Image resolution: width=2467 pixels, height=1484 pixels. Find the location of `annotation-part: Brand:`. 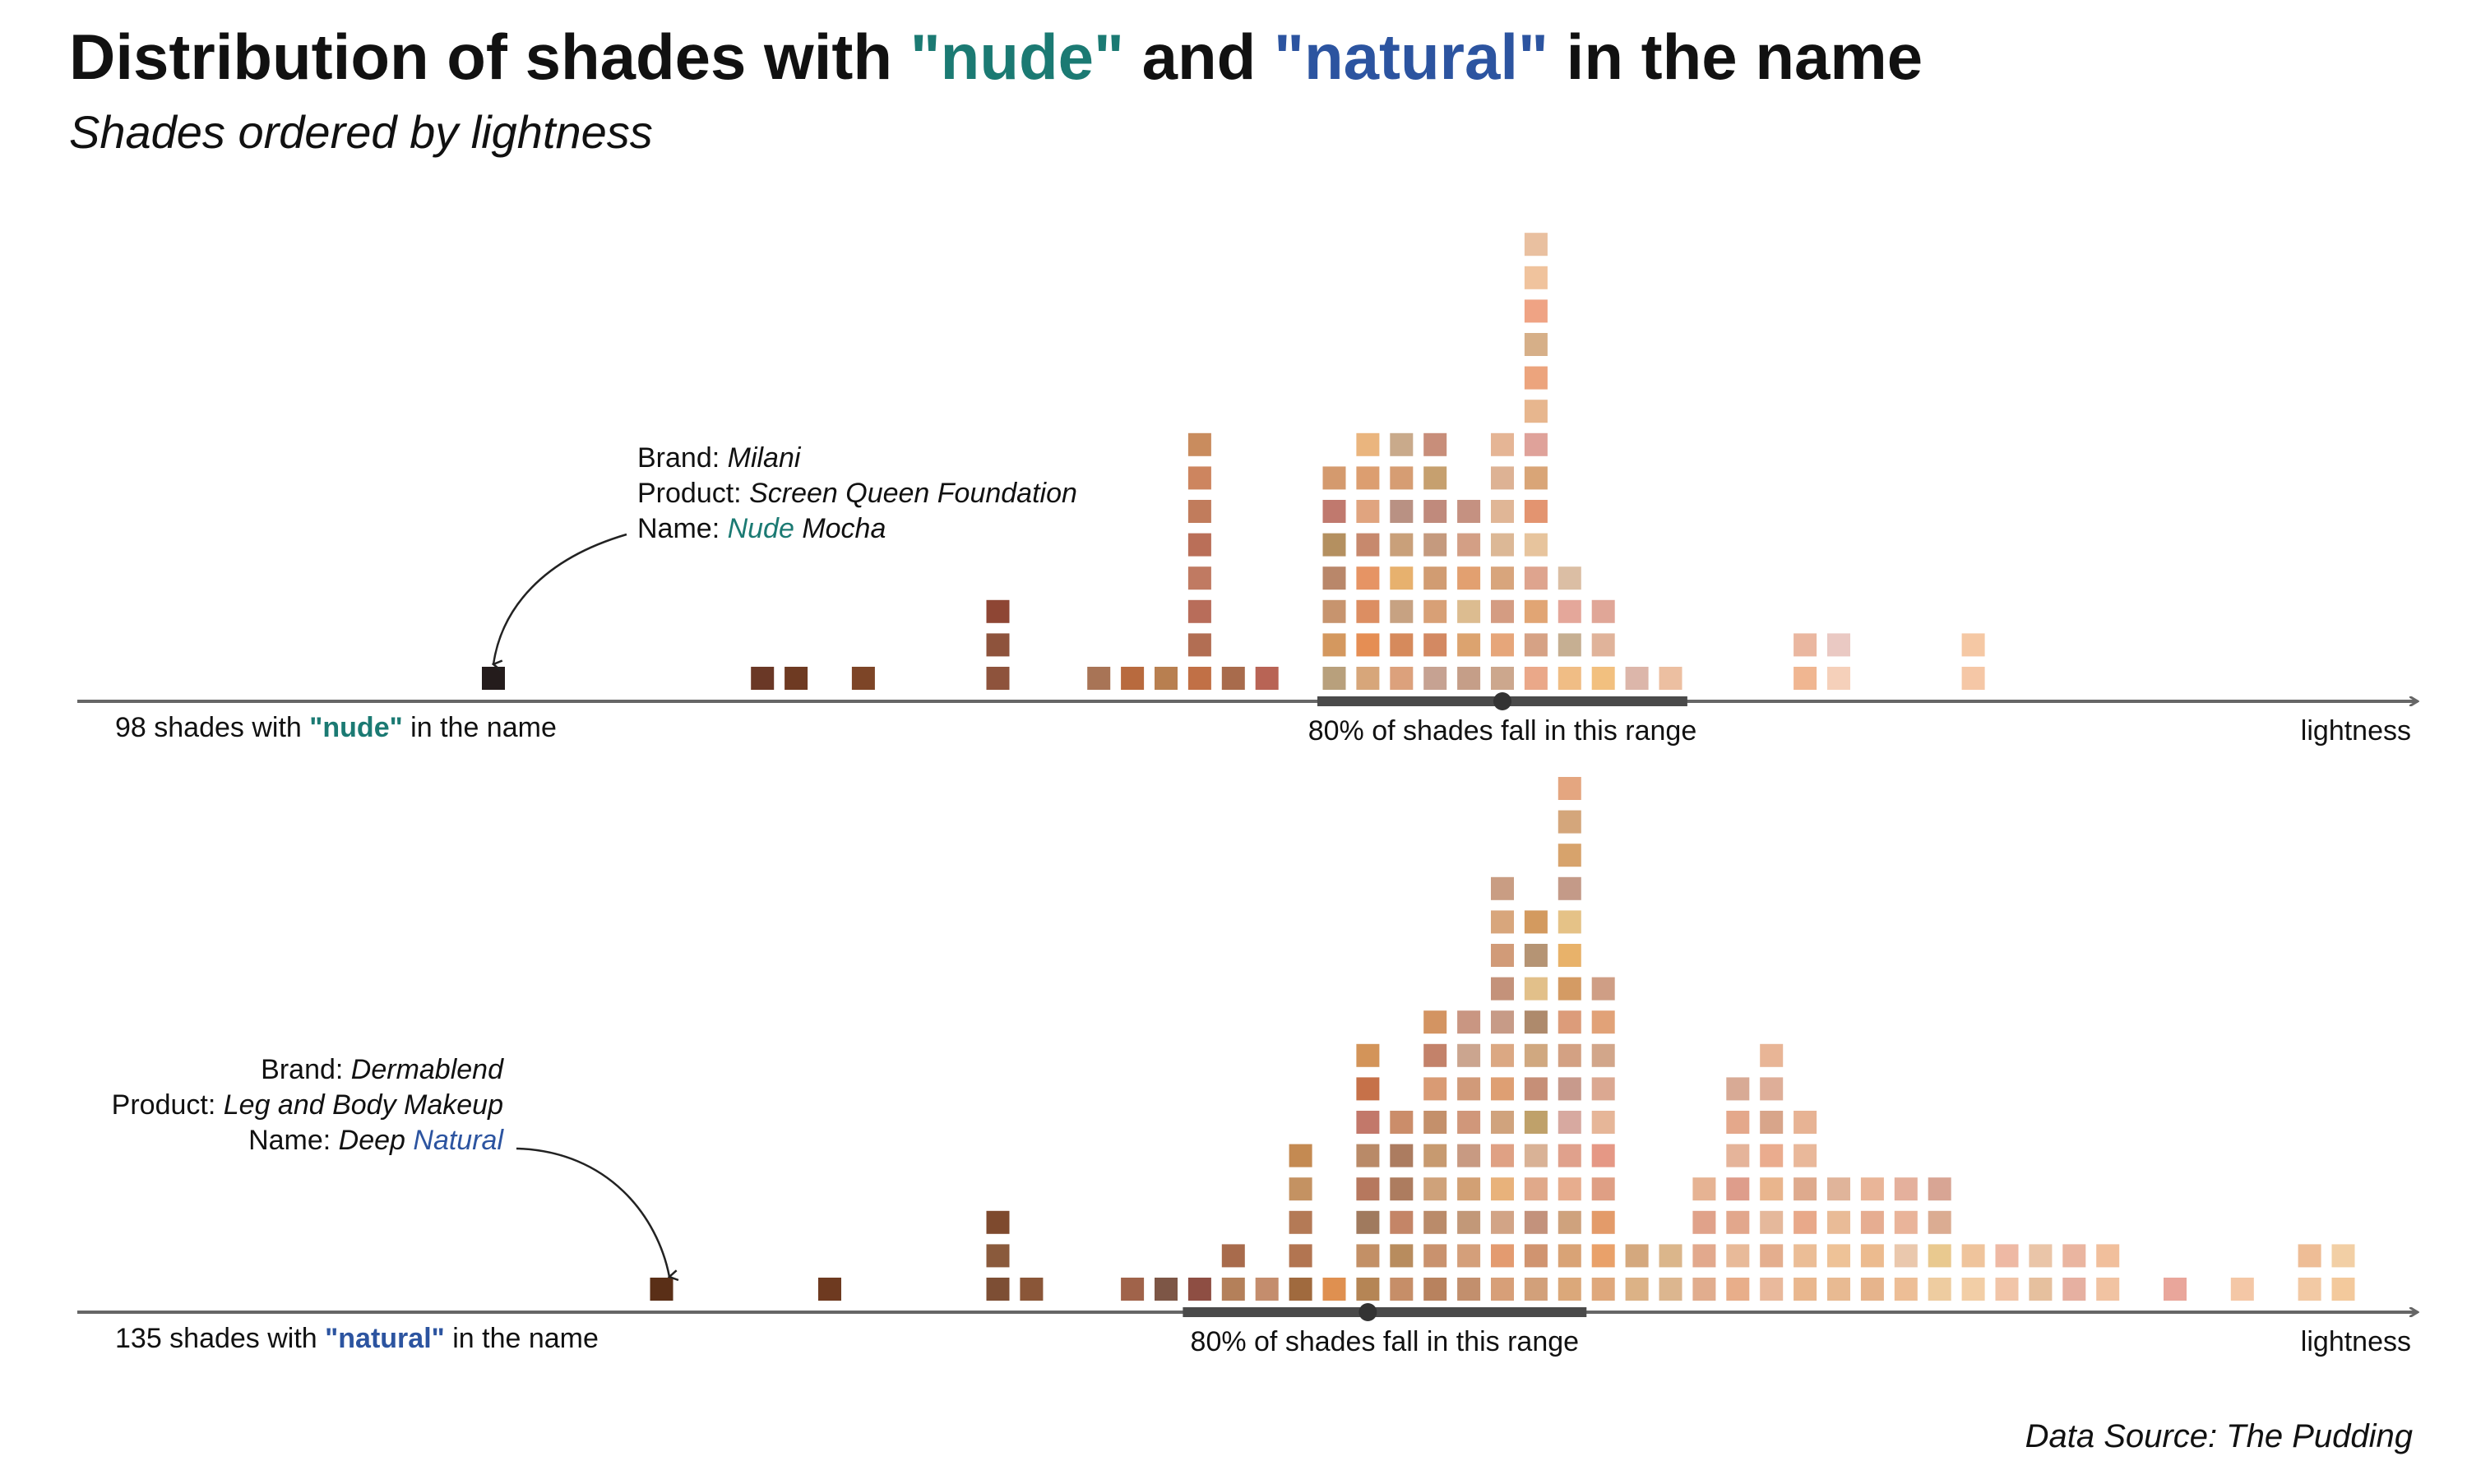

annotation-part: Brand: is located at coordinates (306, 1069).